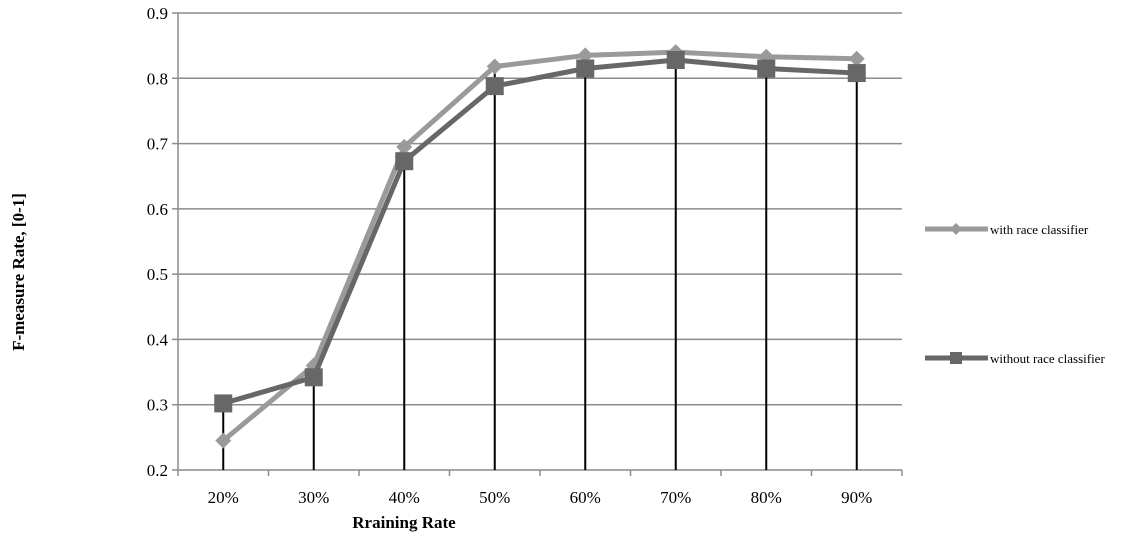  Describe the element at coordinates (1047, 358) in the screenshot. I see `legend-label: without race classifier` at that location.